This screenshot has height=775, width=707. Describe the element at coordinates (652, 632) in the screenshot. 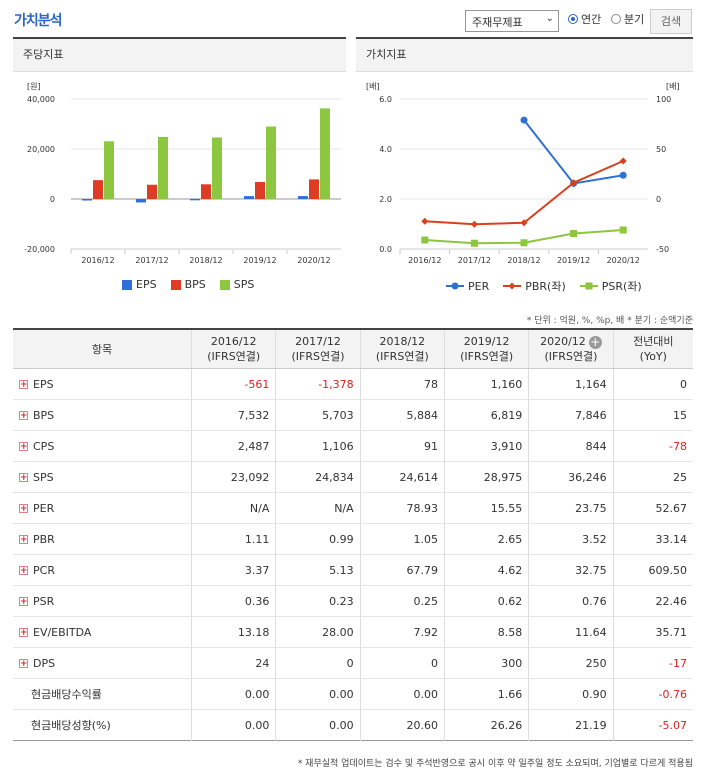

I see `table-cell: 35.71` at that location.